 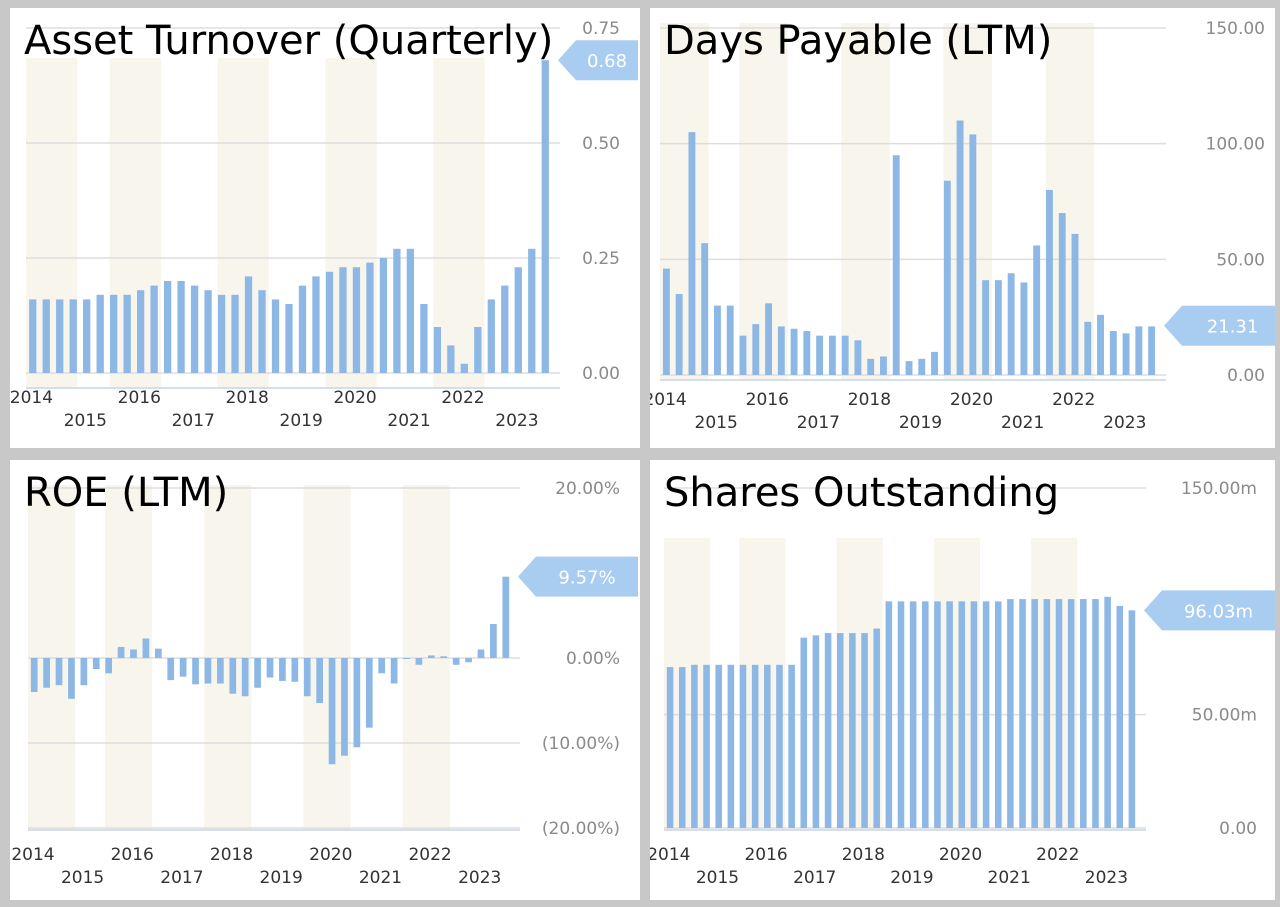 What do you see at coordinates (1233, 327) in the screenshot?
I see `callout-label: 21.31` at bounding box center [1233, 327].